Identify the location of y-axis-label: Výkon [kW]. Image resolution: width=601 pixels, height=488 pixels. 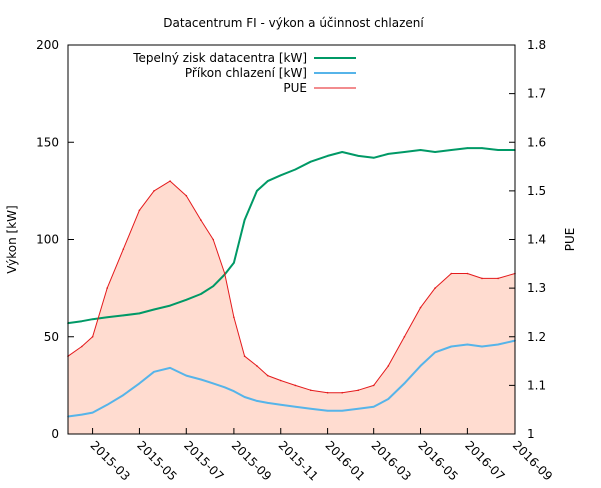
(12, 239).